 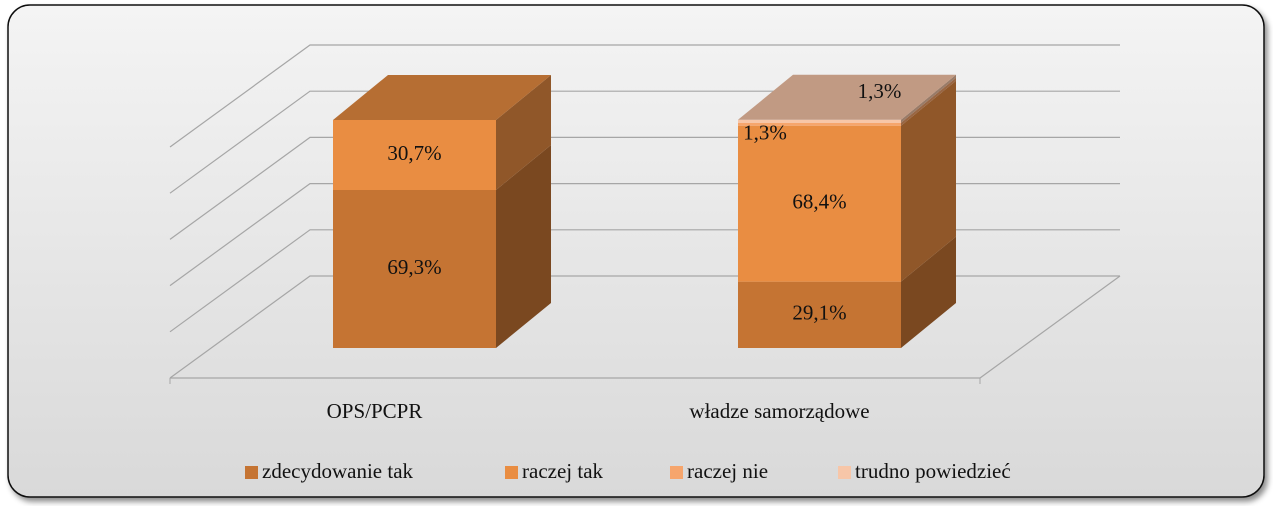 I want to click on legend-label: trudno powiedzieć, so click(x=933, y=471).